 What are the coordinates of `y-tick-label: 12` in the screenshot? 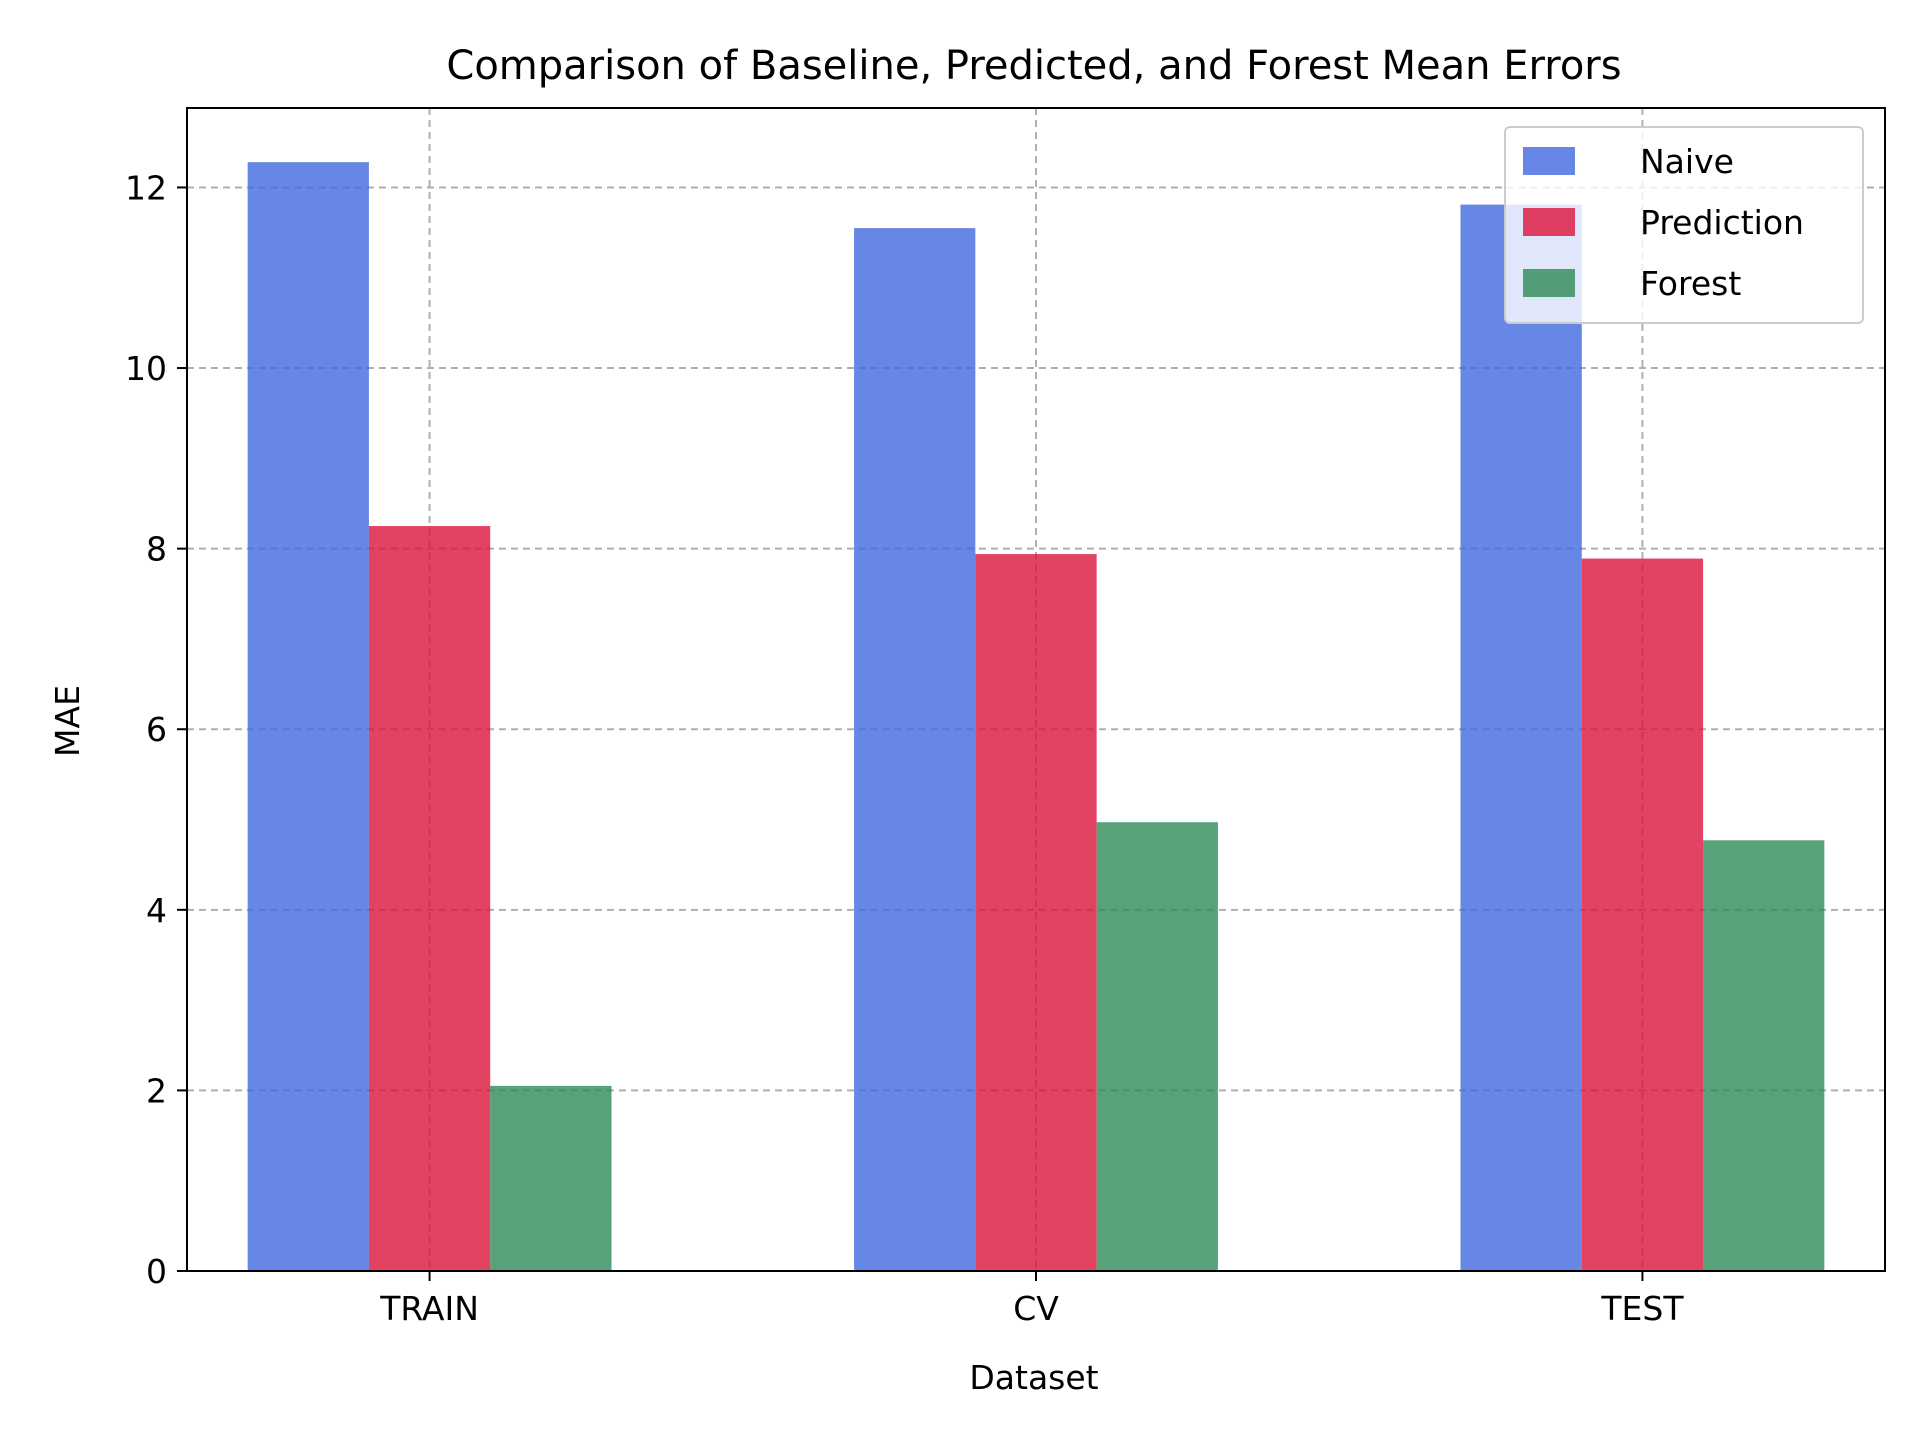 It's located at (146, 187).